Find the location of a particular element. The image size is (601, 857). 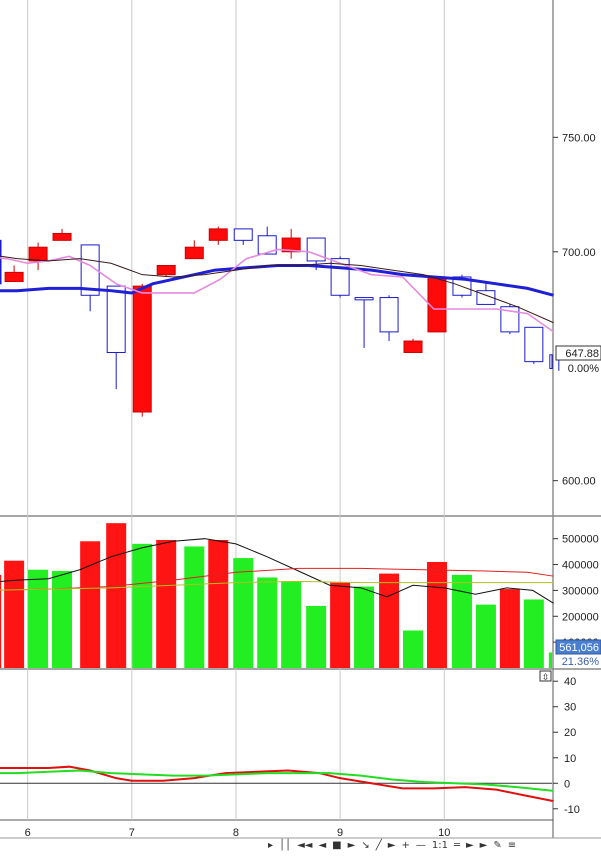

toolbar-button-14: ► is located at coordinates (469, 845).